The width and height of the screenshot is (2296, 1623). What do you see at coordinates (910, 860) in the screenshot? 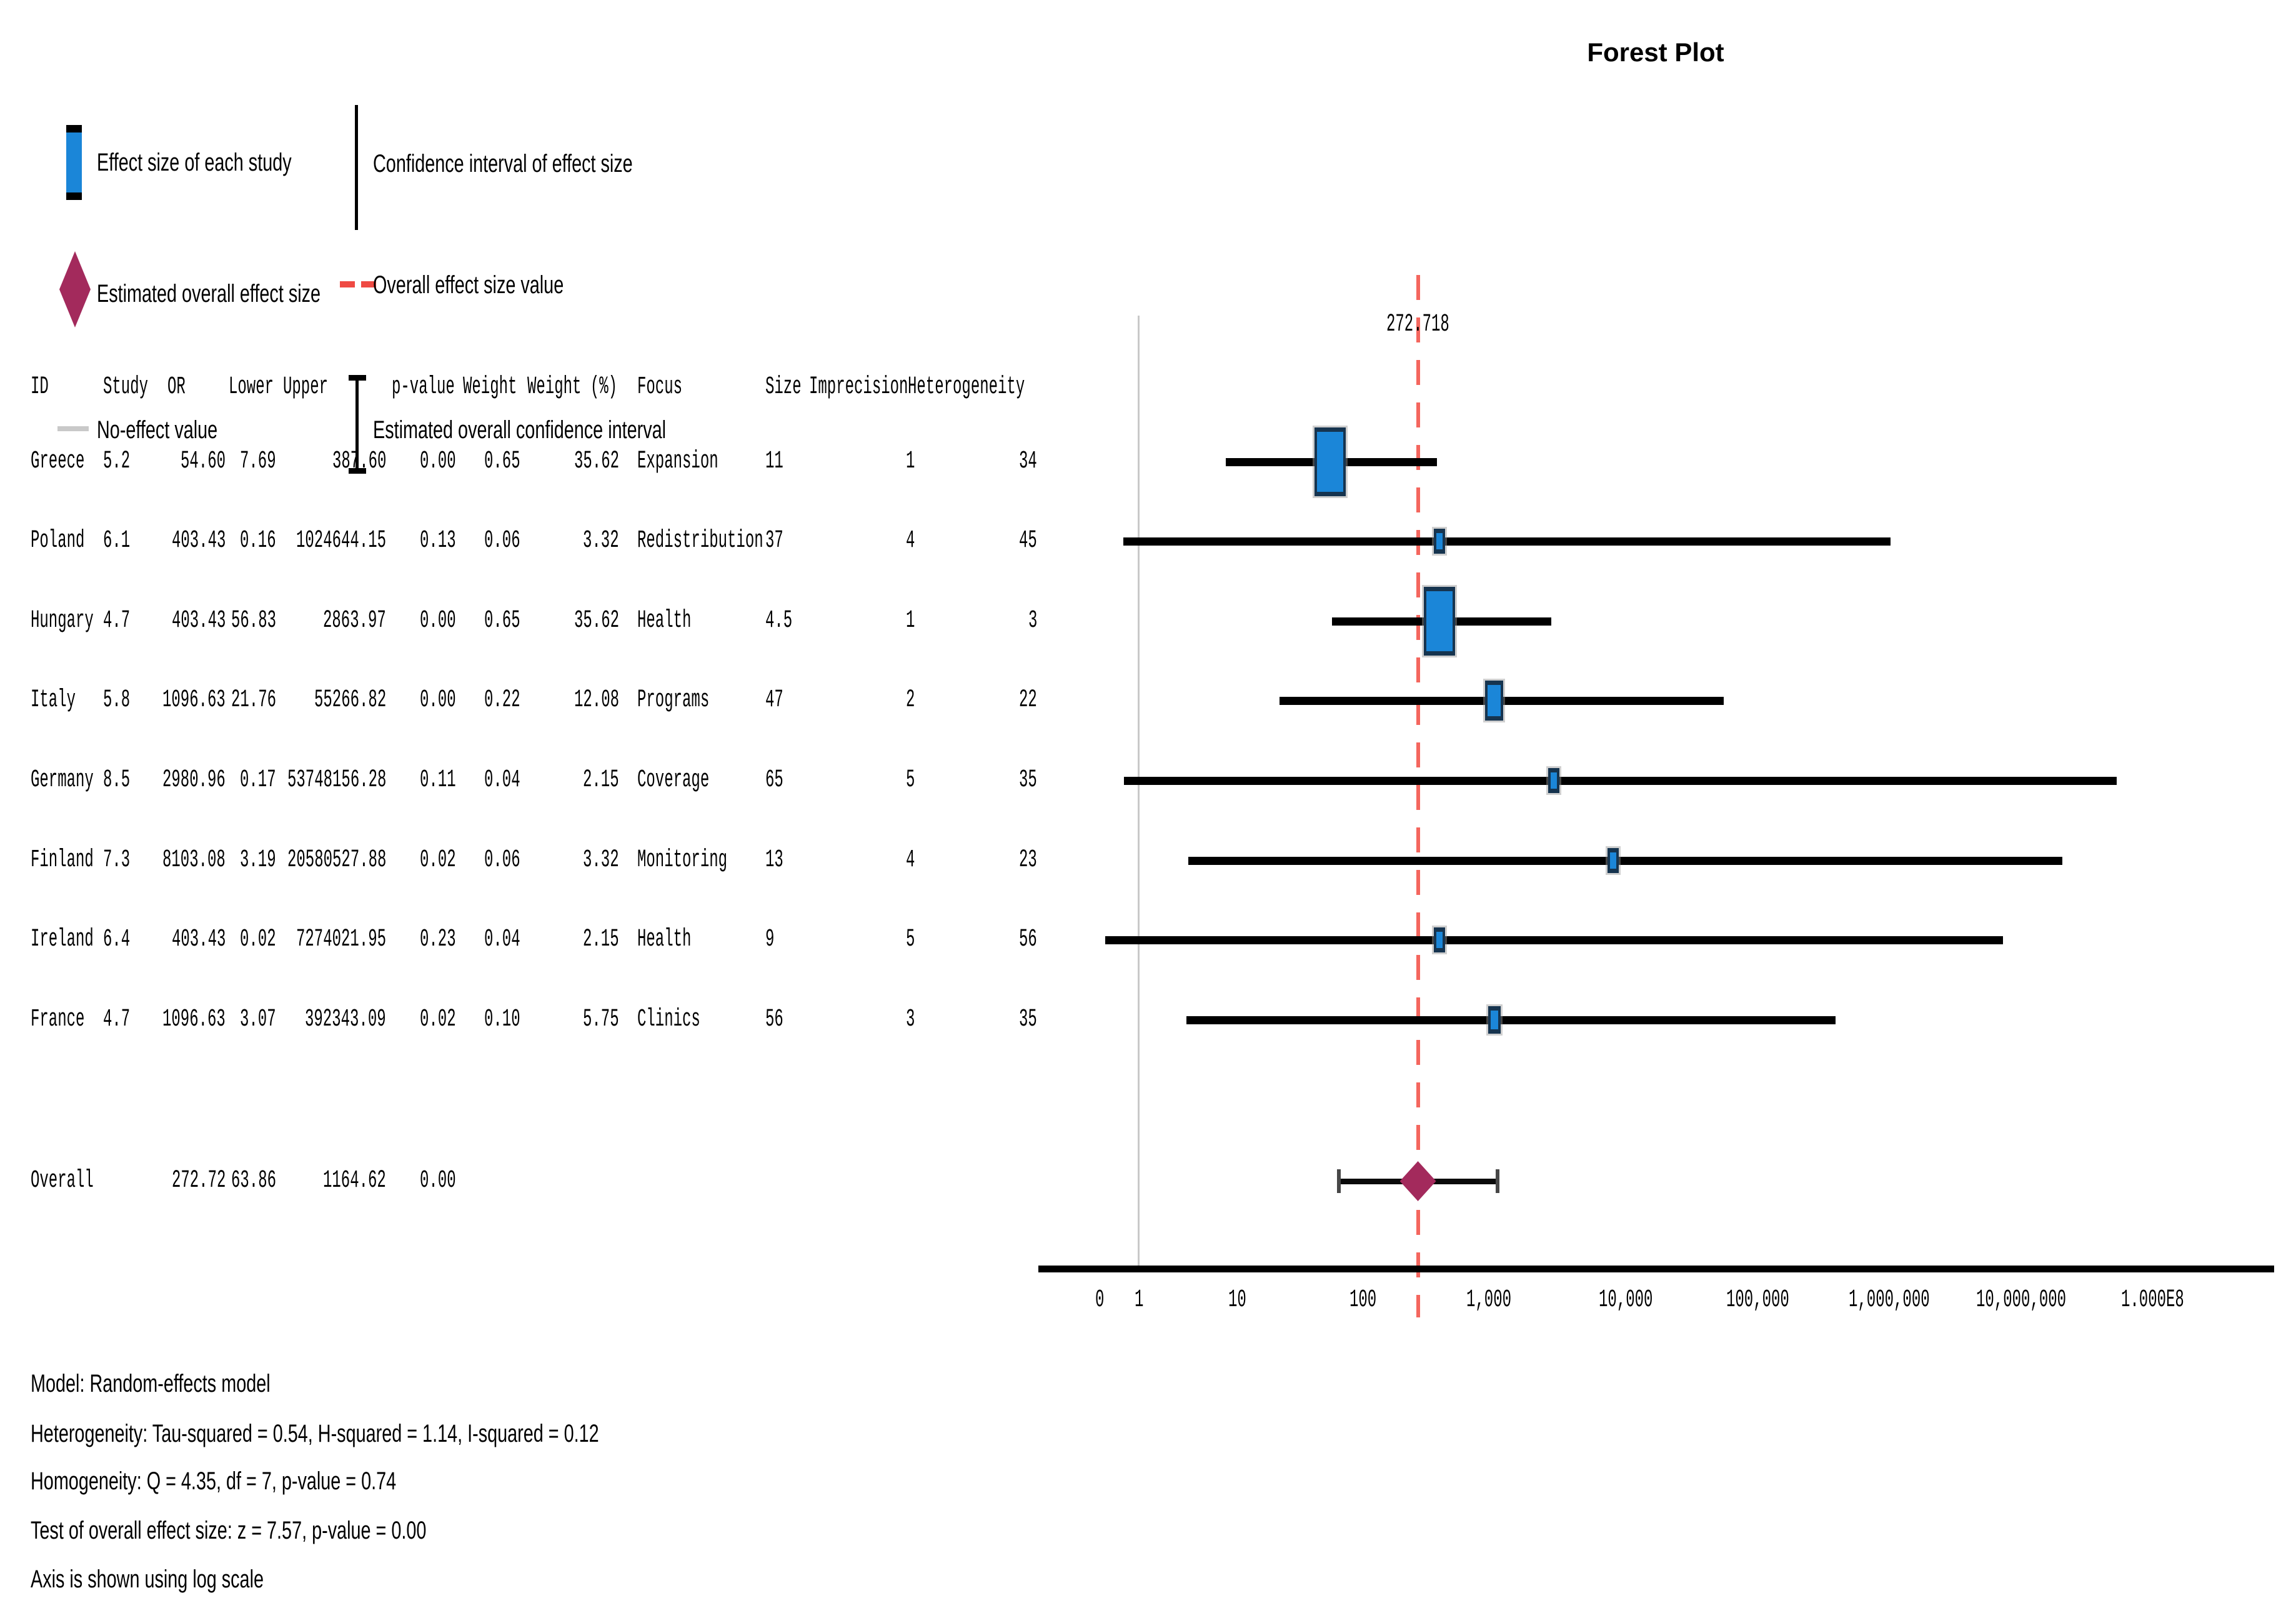
I see `table-cell-imprecision: 4` at bounding box center [910, 860].